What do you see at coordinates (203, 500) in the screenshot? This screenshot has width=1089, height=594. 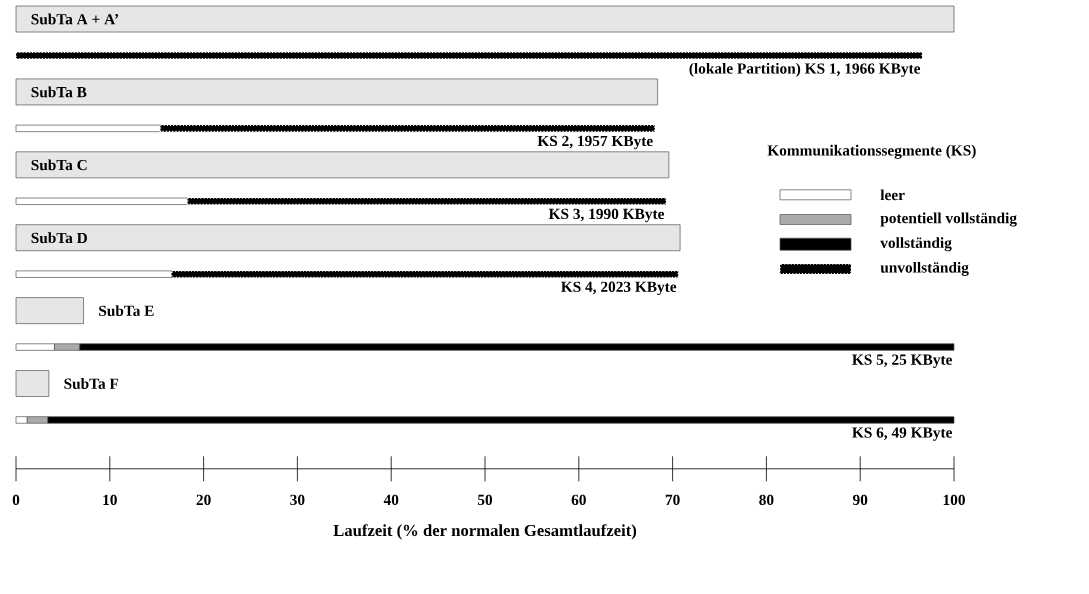 I see `x-tick-label: 20` at bounding box center [203, 500].